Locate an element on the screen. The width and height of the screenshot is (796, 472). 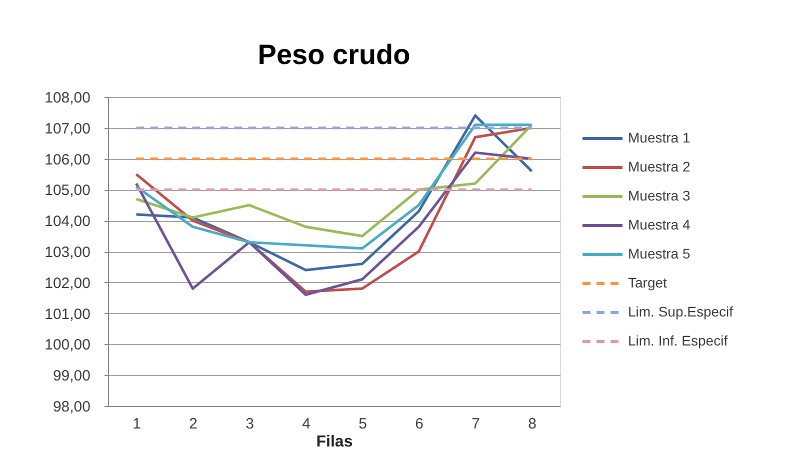
legend-label: Target is located at coordinates (648, 282).